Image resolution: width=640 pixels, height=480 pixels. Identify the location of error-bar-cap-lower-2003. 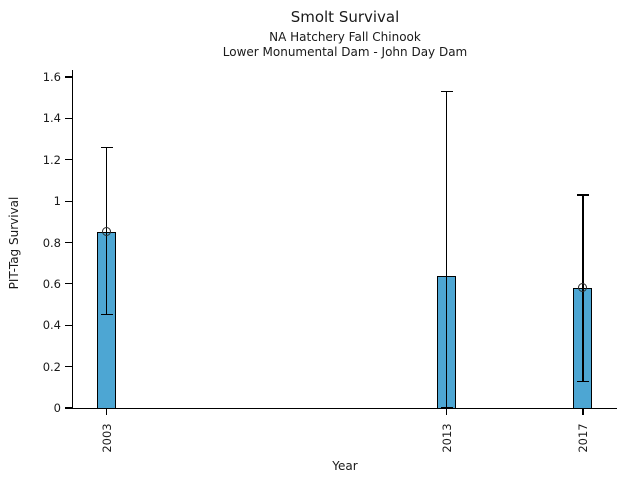
(106, 315).